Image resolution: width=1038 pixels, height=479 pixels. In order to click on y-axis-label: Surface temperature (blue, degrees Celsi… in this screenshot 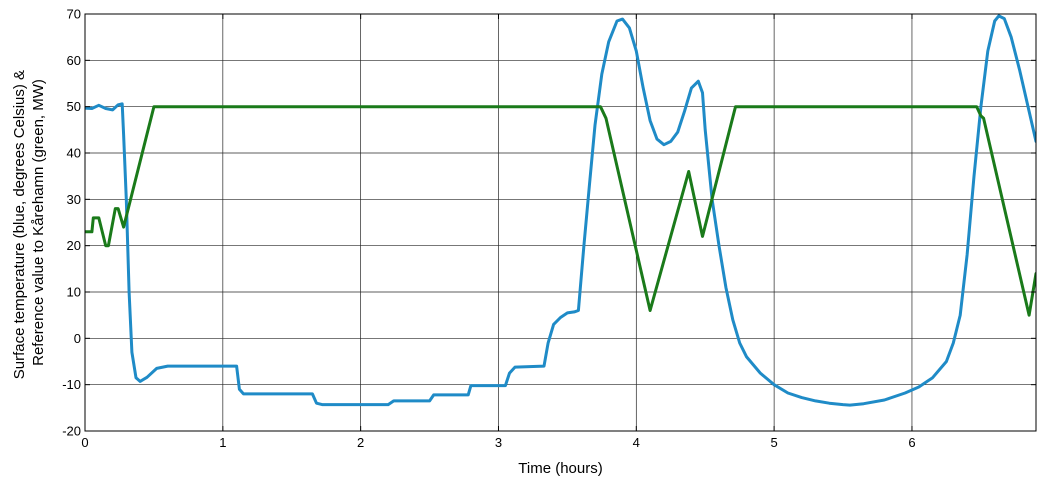, I will do `click(29, 223)`.